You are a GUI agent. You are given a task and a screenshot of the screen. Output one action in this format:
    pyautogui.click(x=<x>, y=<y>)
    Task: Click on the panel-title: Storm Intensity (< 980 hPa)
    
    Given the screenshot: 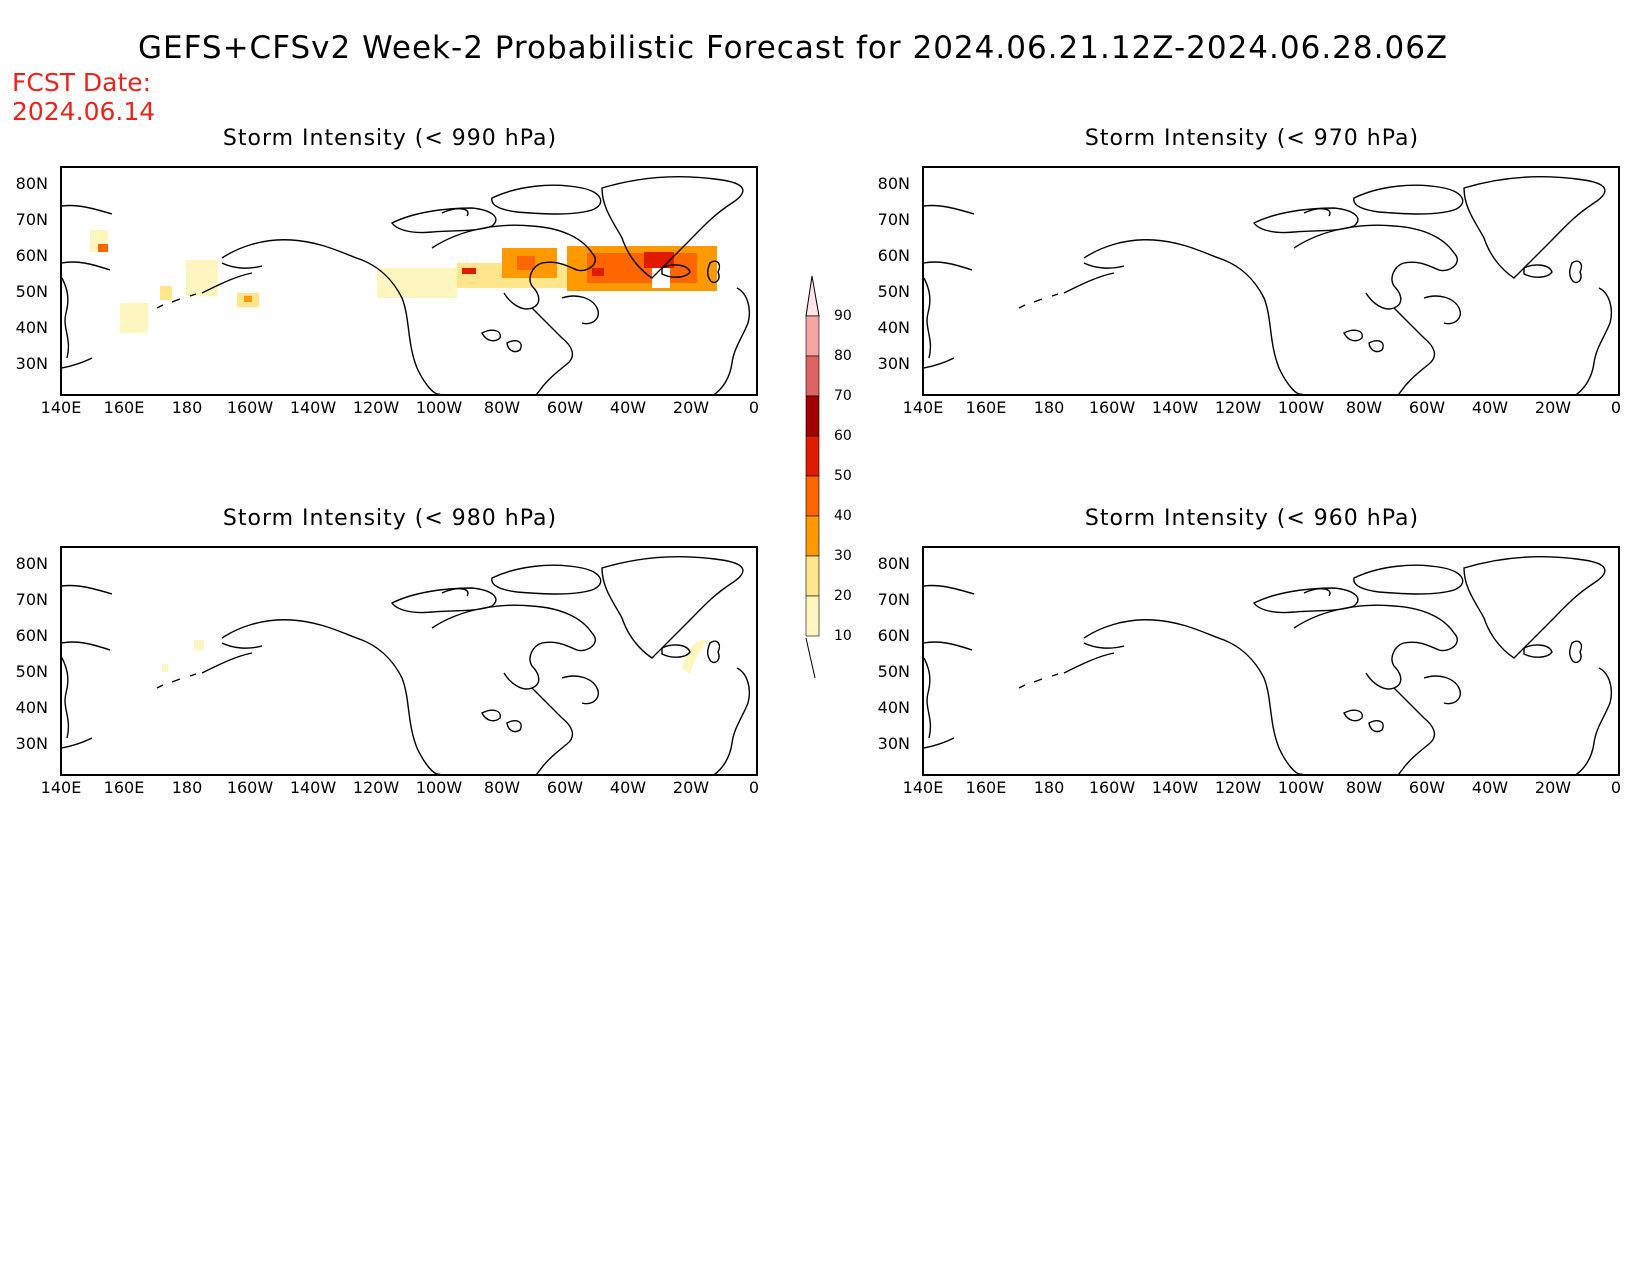 What is the action you would take?
    pyautogui.click(x=390, y=518)
    